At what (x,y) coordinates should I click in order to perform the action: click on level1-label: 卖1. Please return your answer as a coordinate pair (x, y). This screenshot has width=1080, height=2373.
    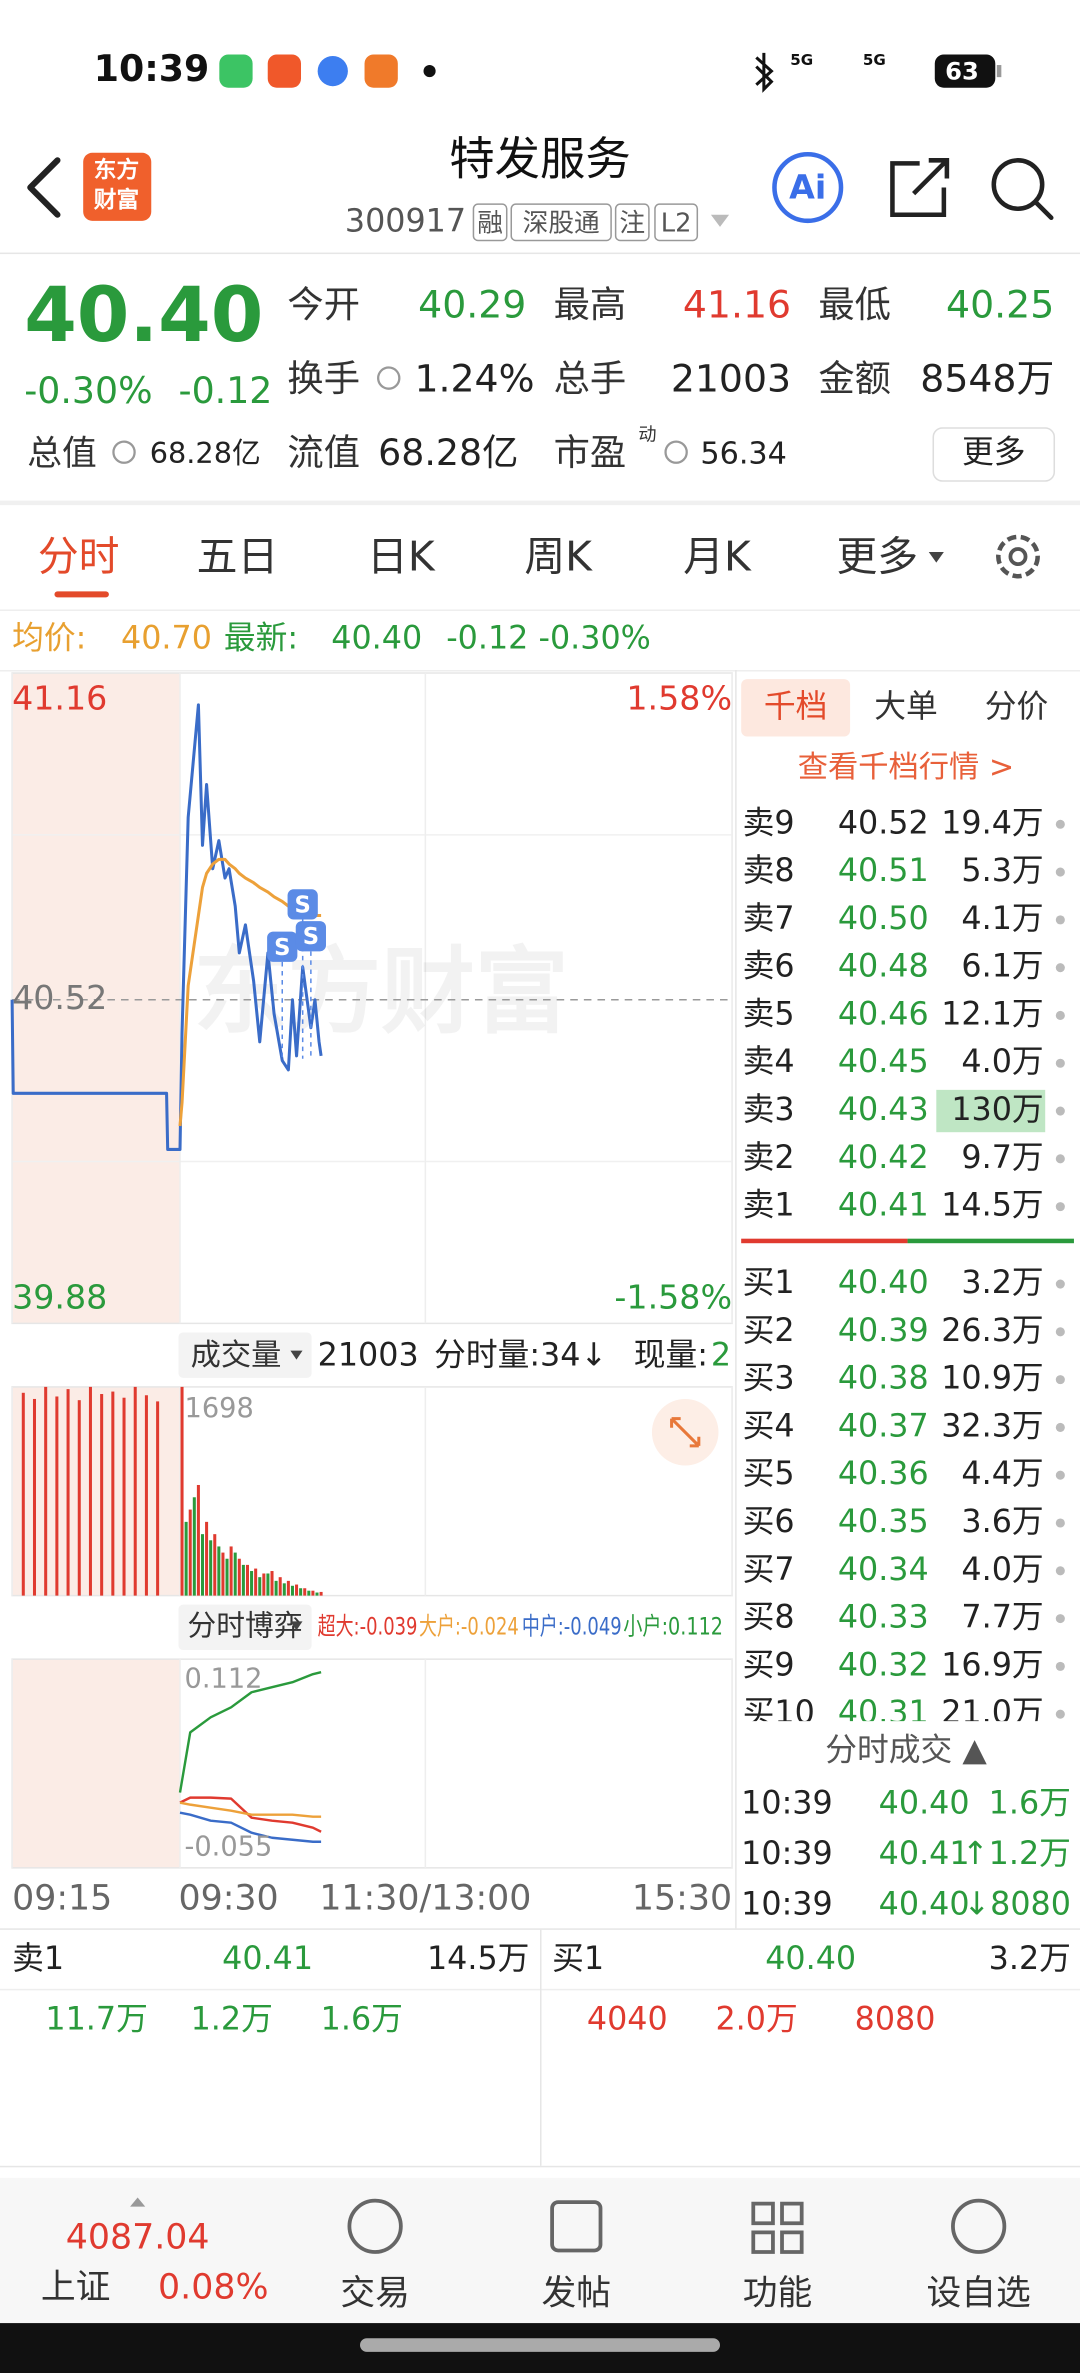
    Looking at the image, I should click on (38, 1959).